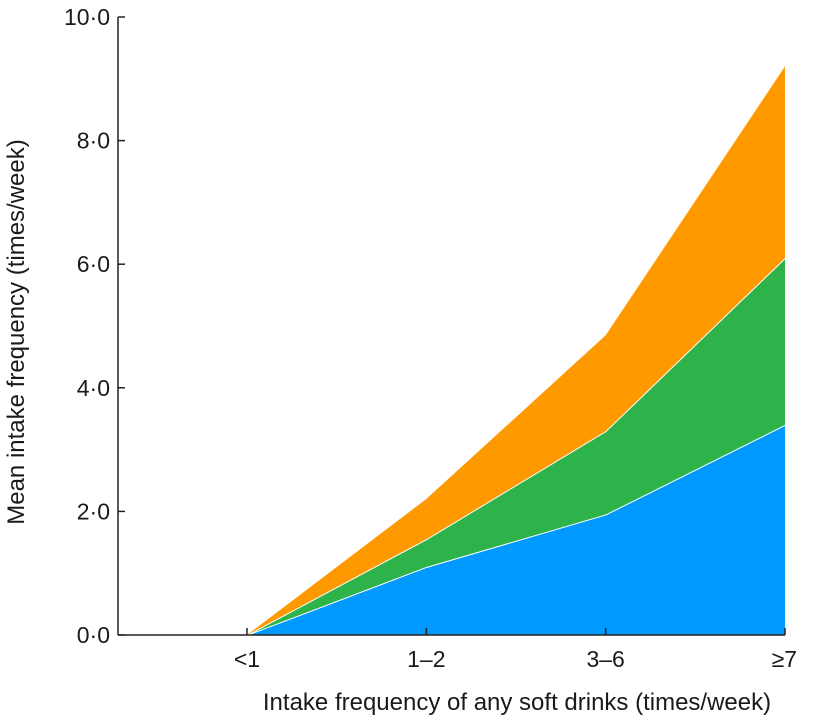 The width and height of the screenshot is (827, 721). I want to click on y-axis-title: Mean intake frequency (times/week), so click(16, 332).